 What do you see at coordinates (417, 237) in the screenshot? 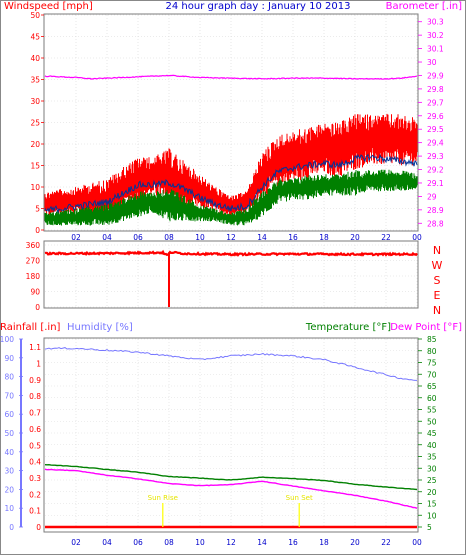
I see `wind-x-tick-label: 00` at bounding box center [417, 237].